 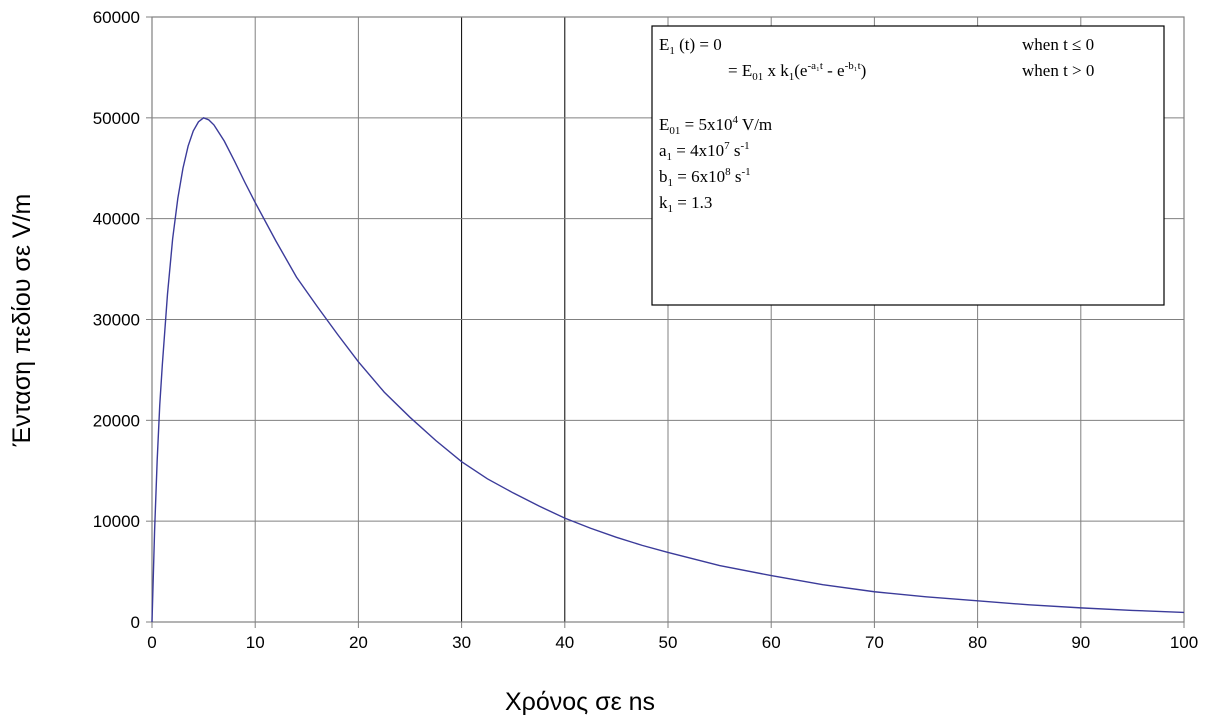 What do you see at coordinates (874, 642) in the screenshot?
I see `x-tick-label: 70` at bounding box center [874, 642].